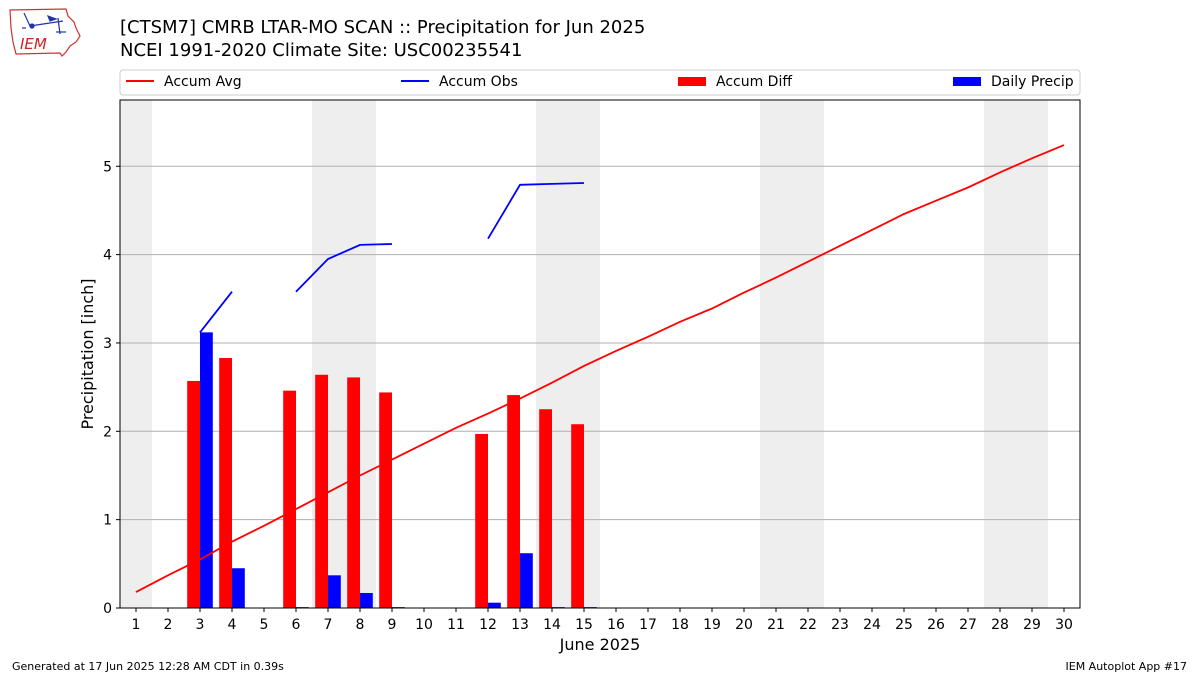 The width and height of the screenshot is (1200, 675). Describe the element at coordinates (456, 625) in the screenshot. I see `x-tick-label-11: 11` at that location.